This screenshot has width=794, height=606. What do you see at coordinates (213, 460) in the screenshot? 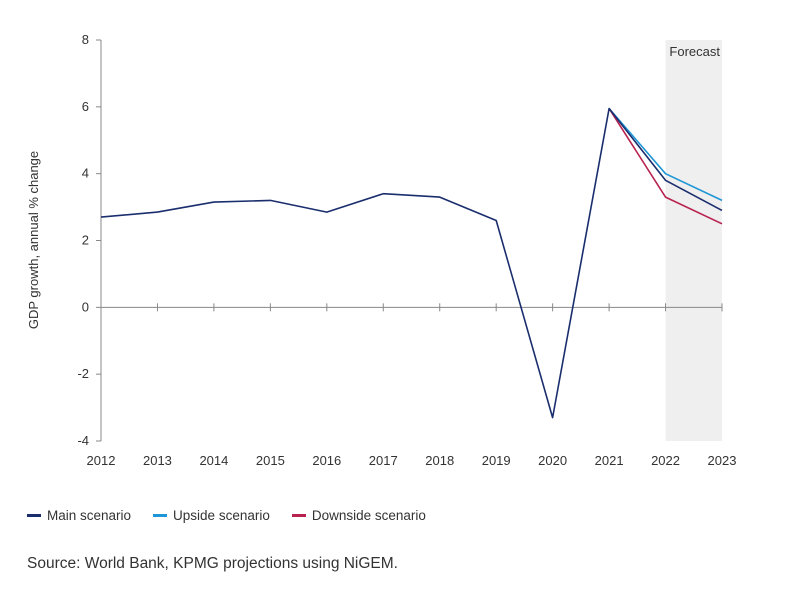
I see `x-tick-label: 2014` at bounding box center [213, 460].